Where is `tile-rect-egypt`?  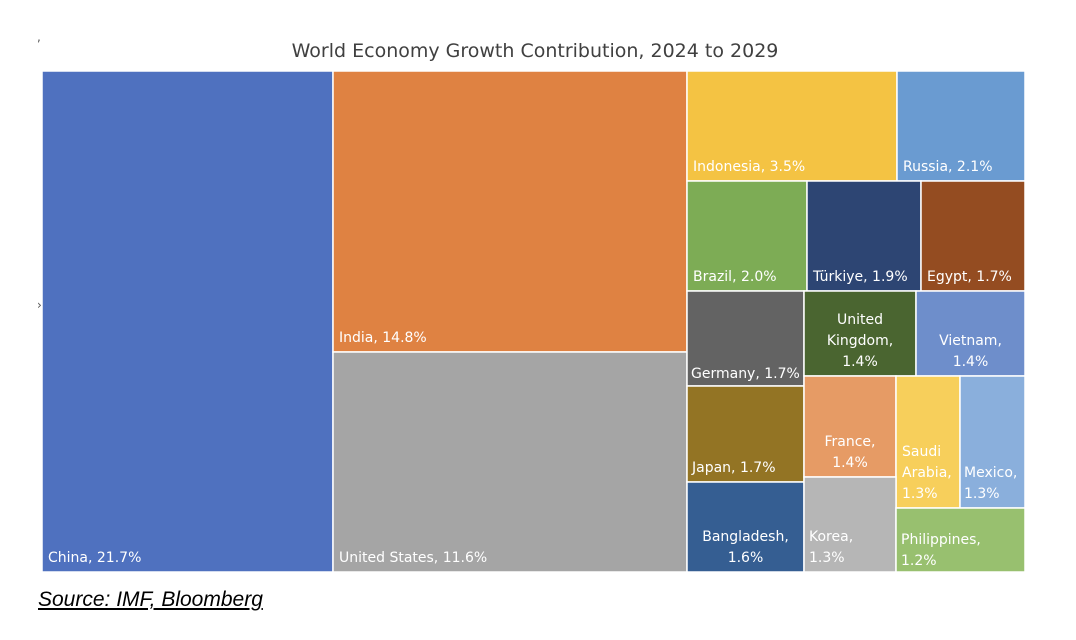 tile-rect-egypt is located at coordinates (973, 236).